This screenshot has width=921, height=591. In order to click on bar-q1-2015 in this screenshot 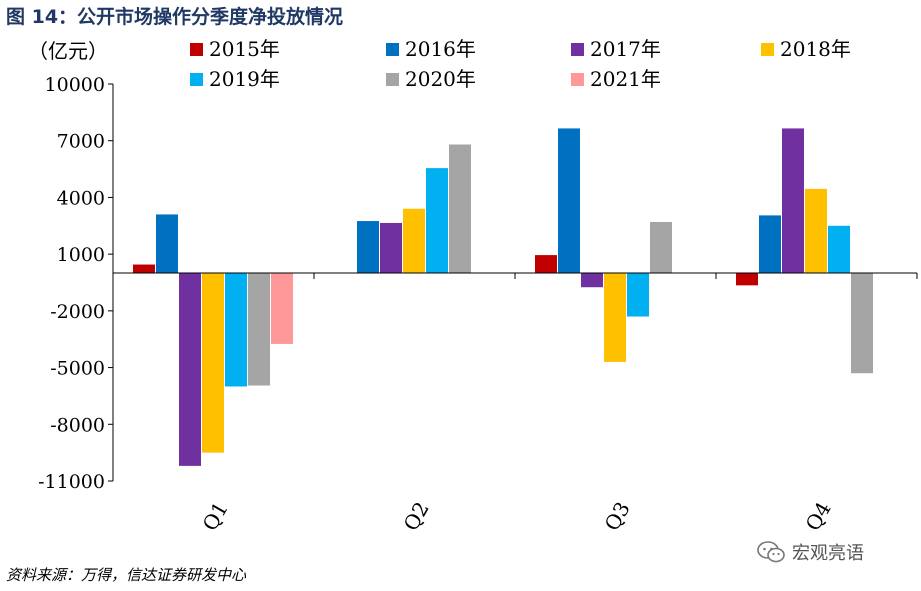, I will do `click(144, 269)`.